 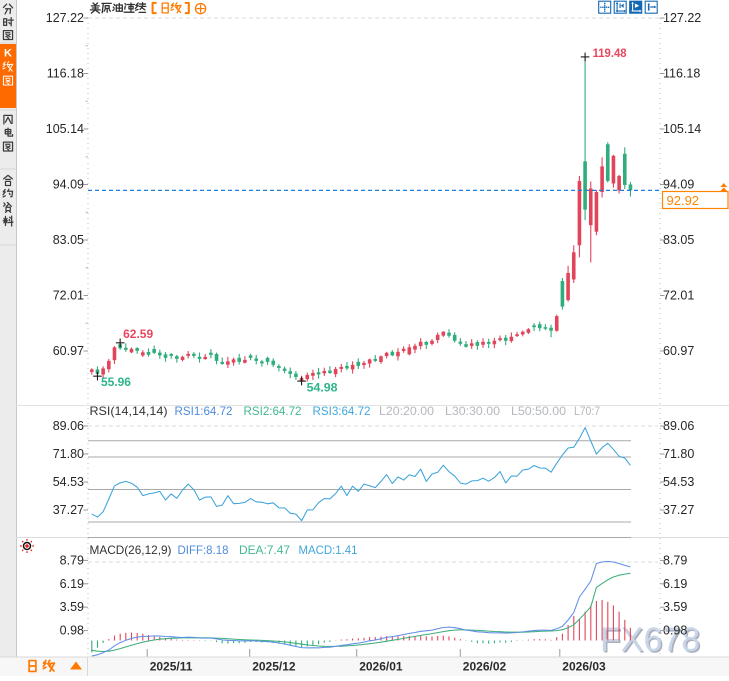 What do you see at coordinates (584, 667) in the screenshot?
I see `svg-text: 2026/03` at bounding box center [584, 667].